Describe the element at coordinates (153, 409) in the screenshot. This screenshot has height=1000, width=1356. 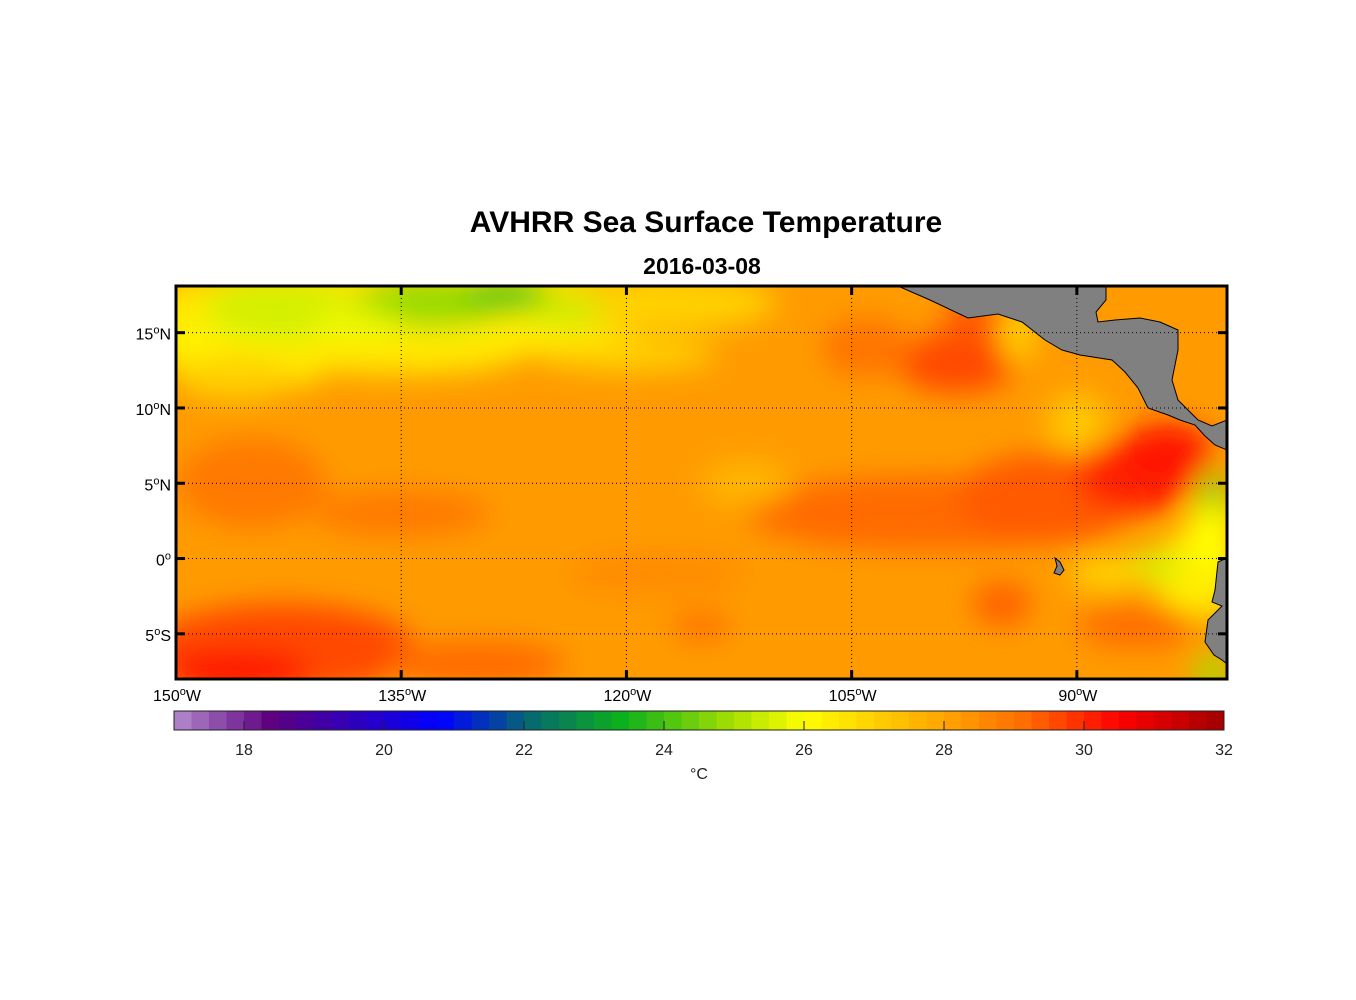
I see `lat-tick-label: 10oN` at that location.